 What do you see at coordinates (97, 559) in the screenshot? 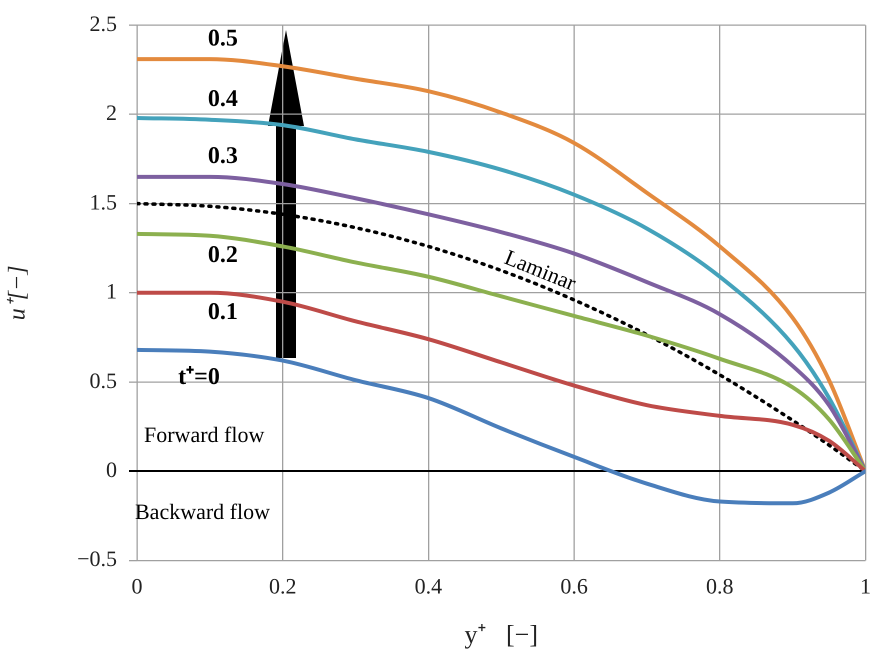
I see `y-tick-label: −0.5` at bounding box center [97, 559].